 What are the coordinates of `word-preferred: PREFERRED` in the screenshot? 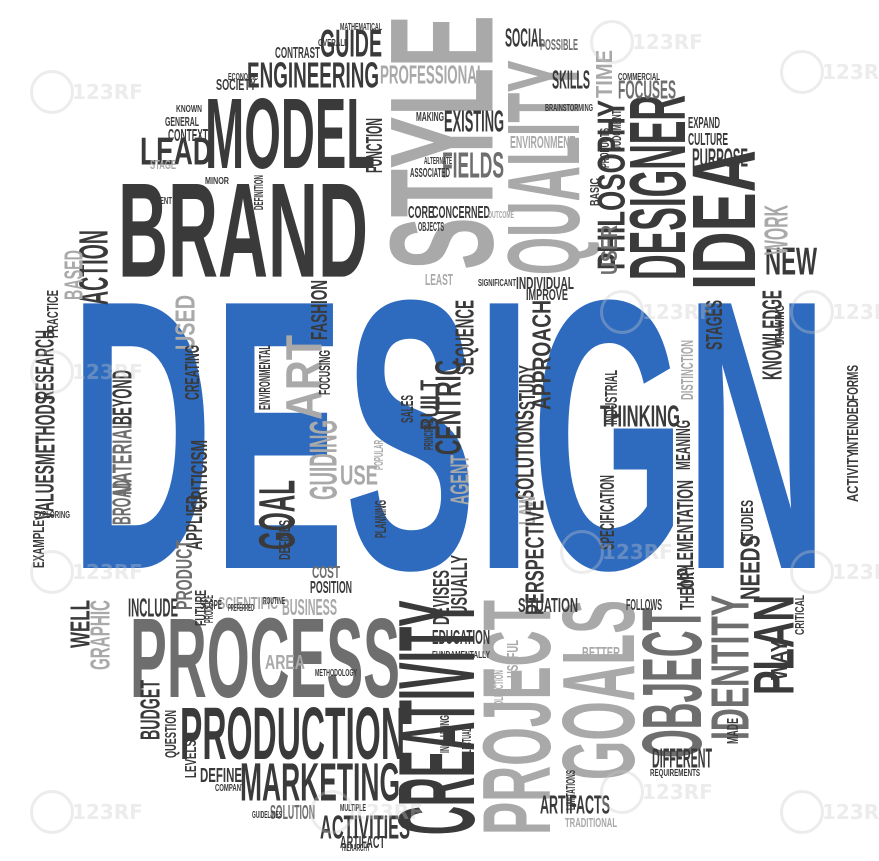 It's located at (241, 608).